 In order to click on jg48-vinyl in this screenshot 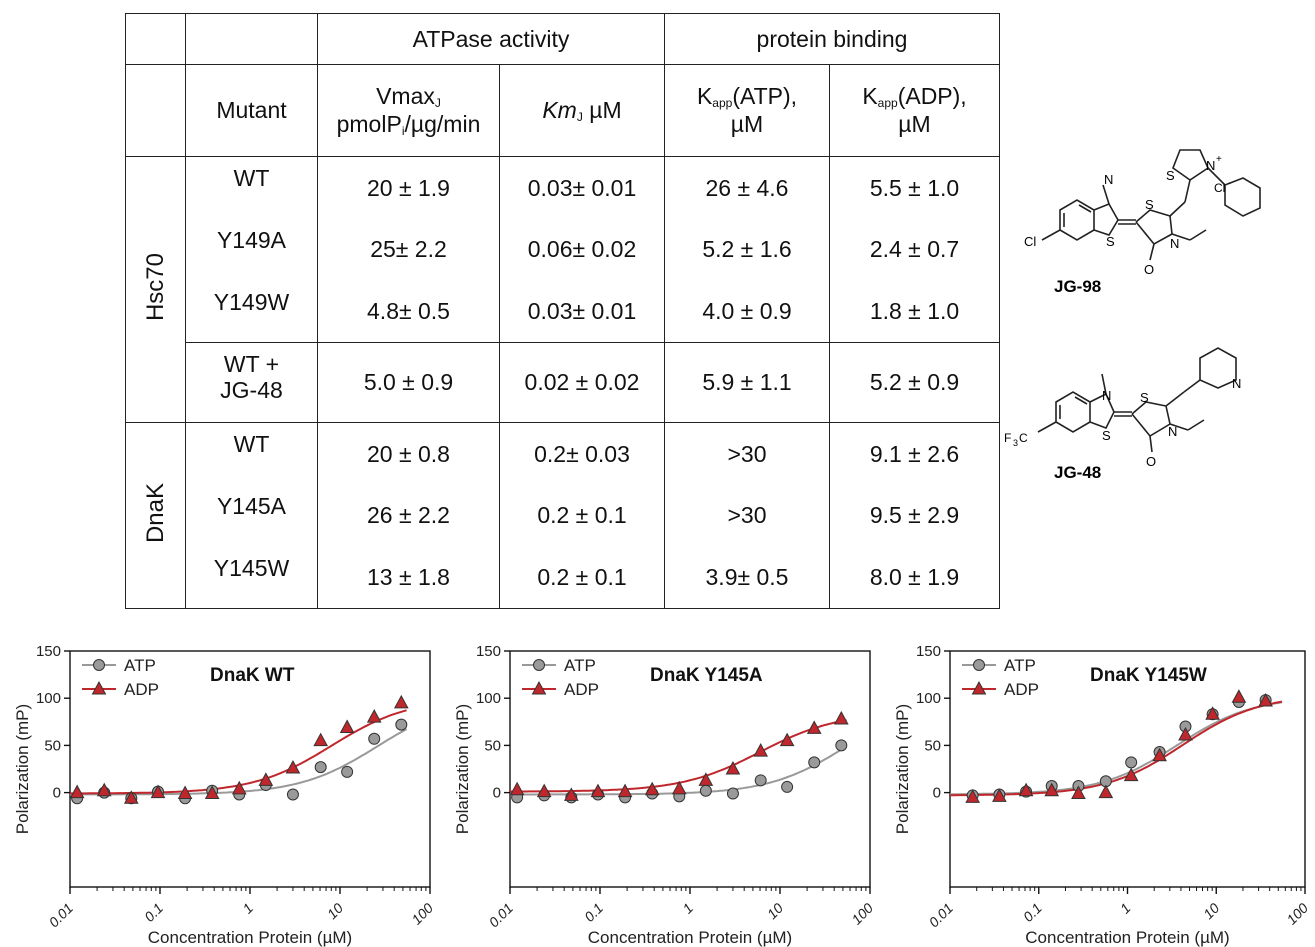, I will do `click(1175, 399)`.